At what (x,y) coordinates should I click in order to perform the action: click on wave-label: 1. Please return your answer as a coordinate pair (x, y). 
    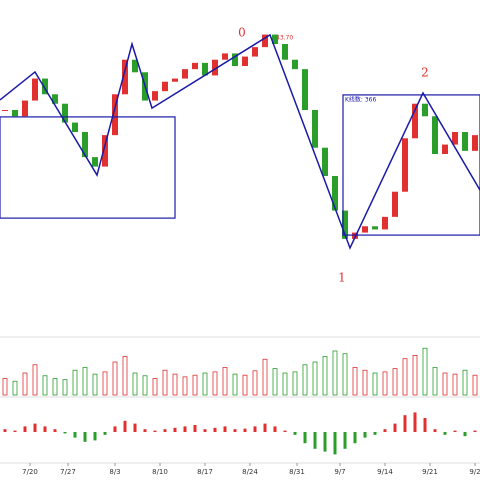
    Looking at the image, I should click on (342, 278).